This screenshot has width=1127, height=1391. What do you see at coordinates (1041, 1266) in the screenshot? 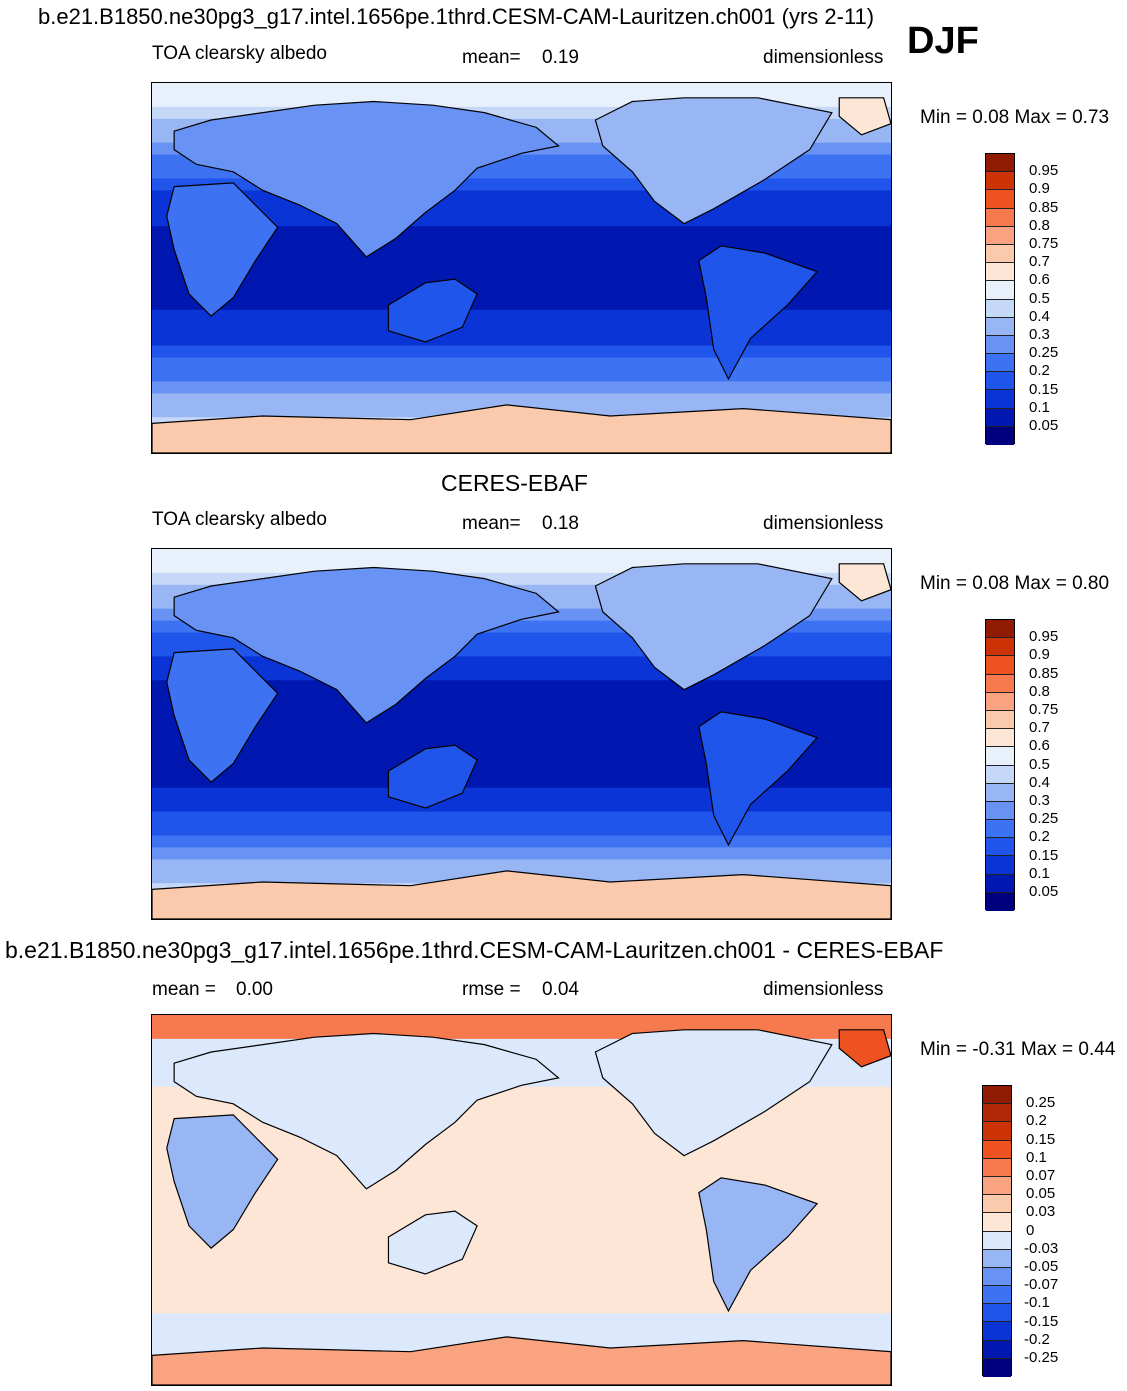
I see `colorbar-tick-label: -0.05` at bounding box center [1041, 1266].